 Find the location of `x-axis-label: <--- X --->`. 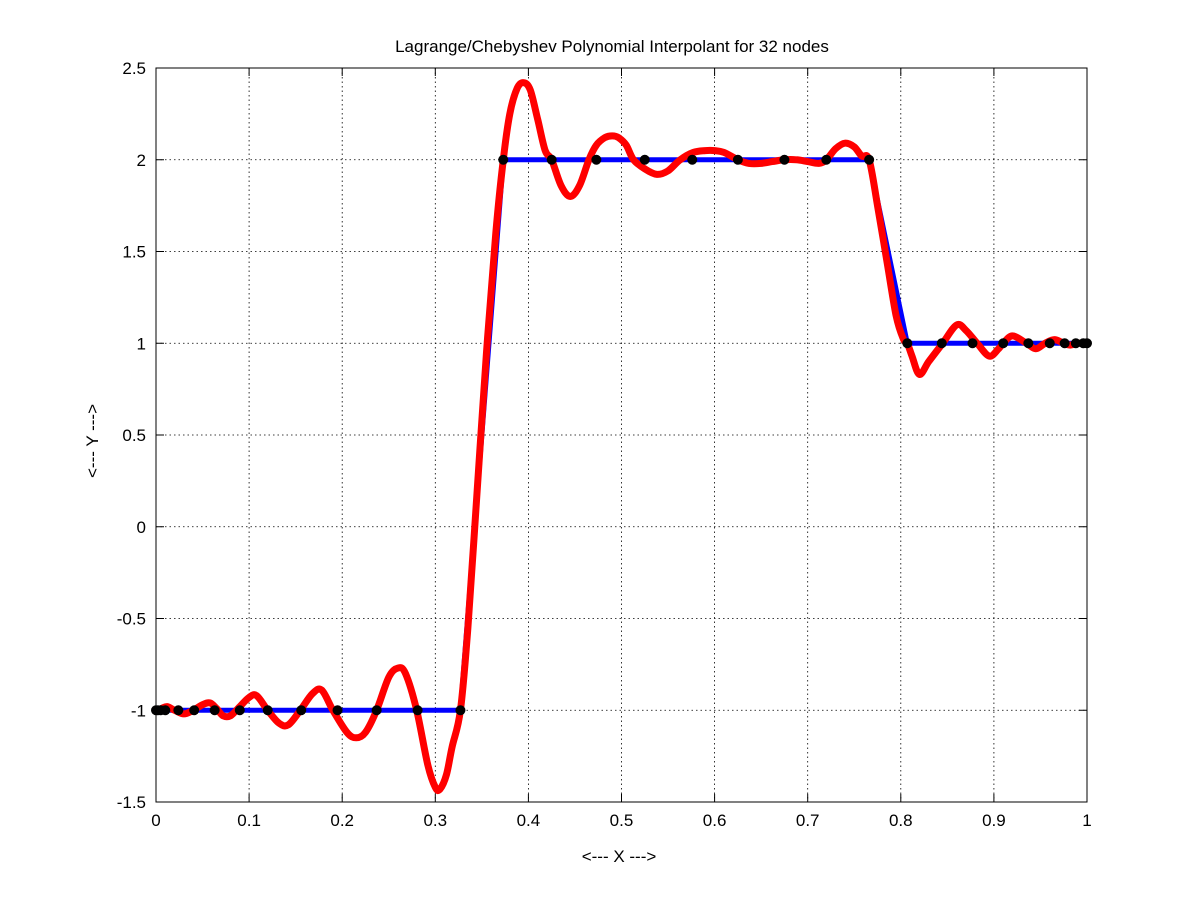

x-axis-label: <--- X ---> is located at coordinates (619, 856).